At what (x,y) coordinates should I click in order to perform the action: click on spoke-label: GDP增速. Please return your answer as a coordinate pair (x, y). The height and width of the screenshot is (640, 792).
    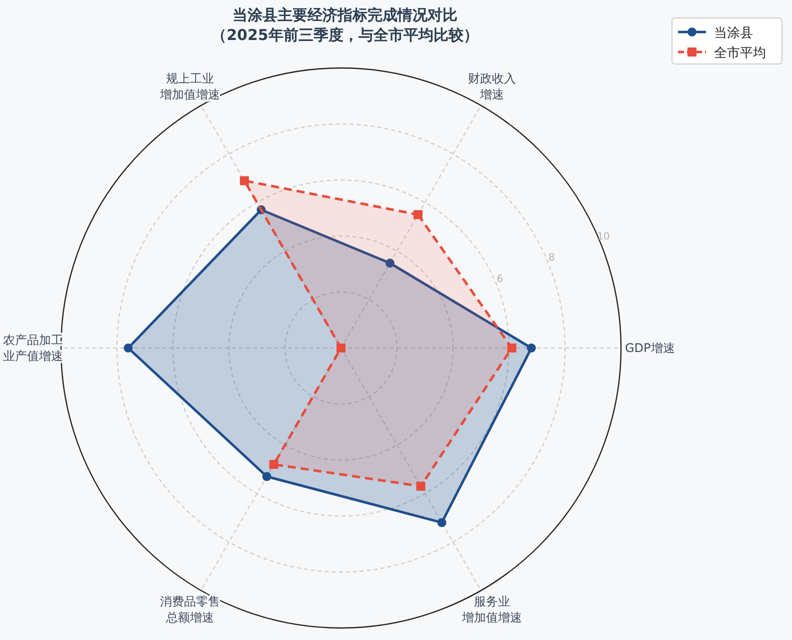
    Looking at the image, I should click on (650, 348).